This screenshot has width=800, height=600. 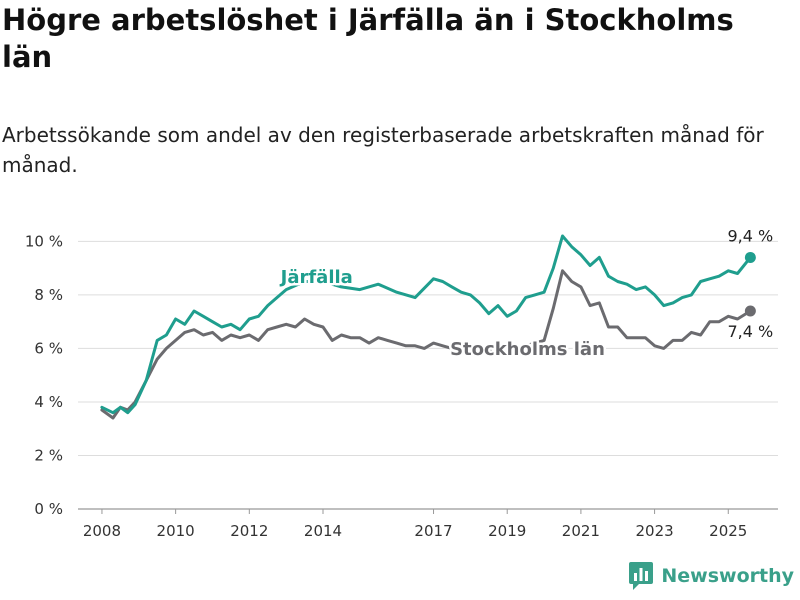 What do you see at coordinates (654, 531) in the screenshot?
I see `x-tick-label: 2023` at bounding box center [654, 531].